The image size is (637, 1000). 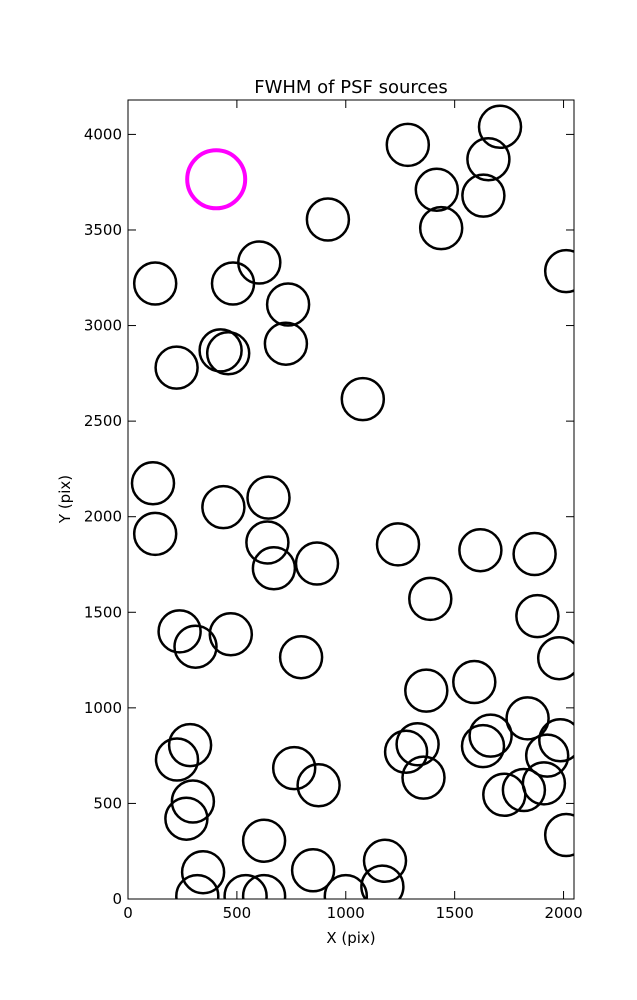 What do you see at coordinates (103, 517) in the screenshot?
I see `y-tick-label: 2000` at bounding box center [103, 517].